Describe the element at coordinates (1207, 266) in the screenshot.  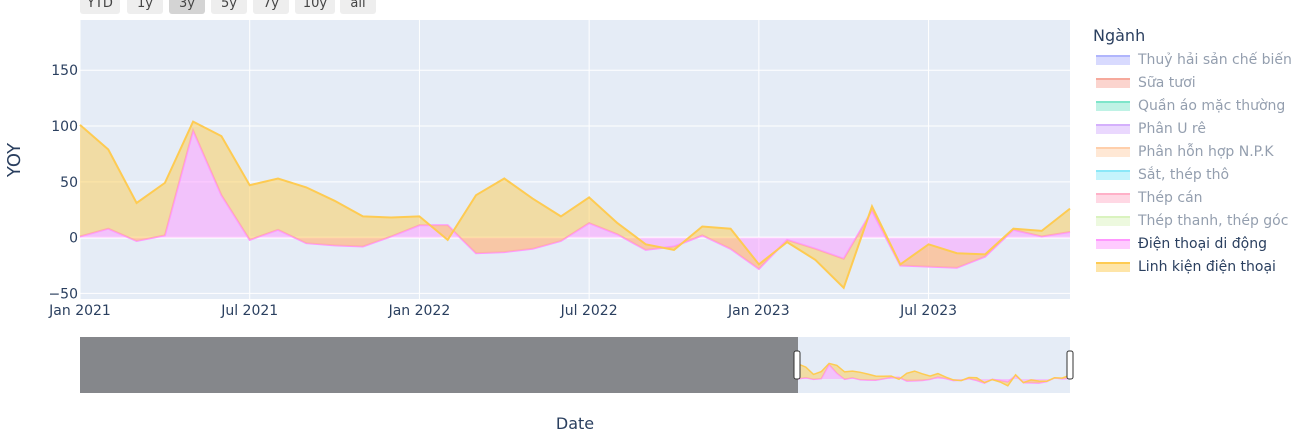
I see `legend-label: Linh kiện điện thoại` at that location.